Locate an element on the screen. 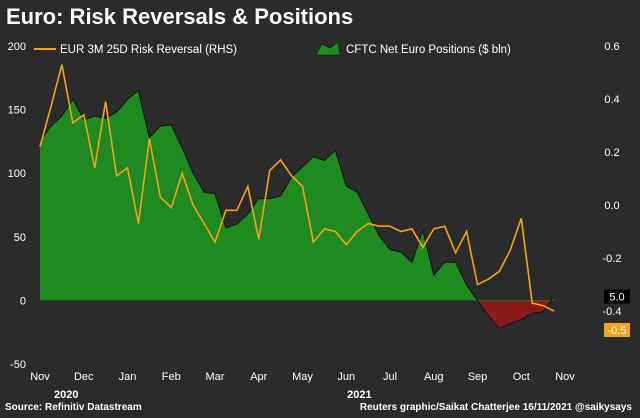 This screenshot has width=640, height=418. right-tick-label: 0.2 is located at coordinates (611, 153).